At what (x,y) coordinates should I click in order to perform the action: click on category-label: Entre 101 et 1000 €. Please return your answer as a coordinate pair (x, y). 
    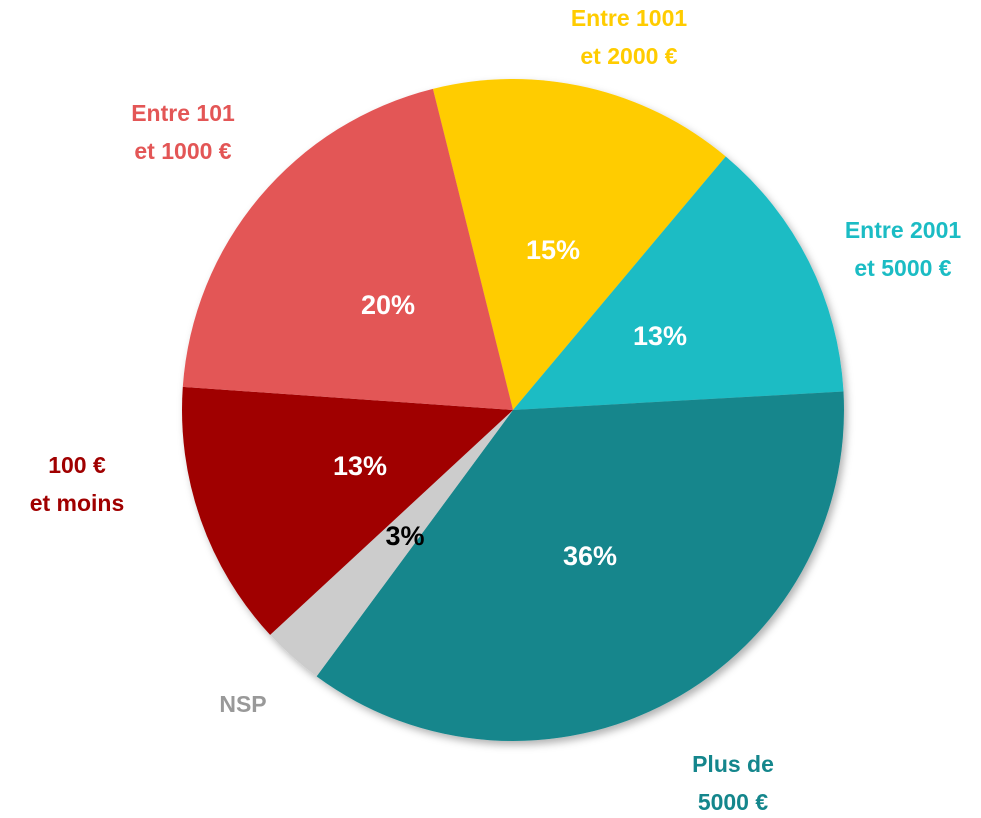
    Looking at the image, I should click on (183, 132).